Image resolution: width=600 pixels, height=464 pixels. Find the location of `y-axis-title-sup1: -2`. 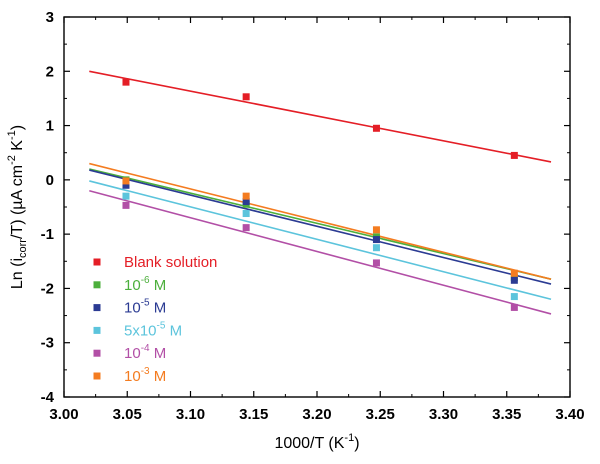

y-axis-title-sup1: -2 is located at coordinates (12, 160).